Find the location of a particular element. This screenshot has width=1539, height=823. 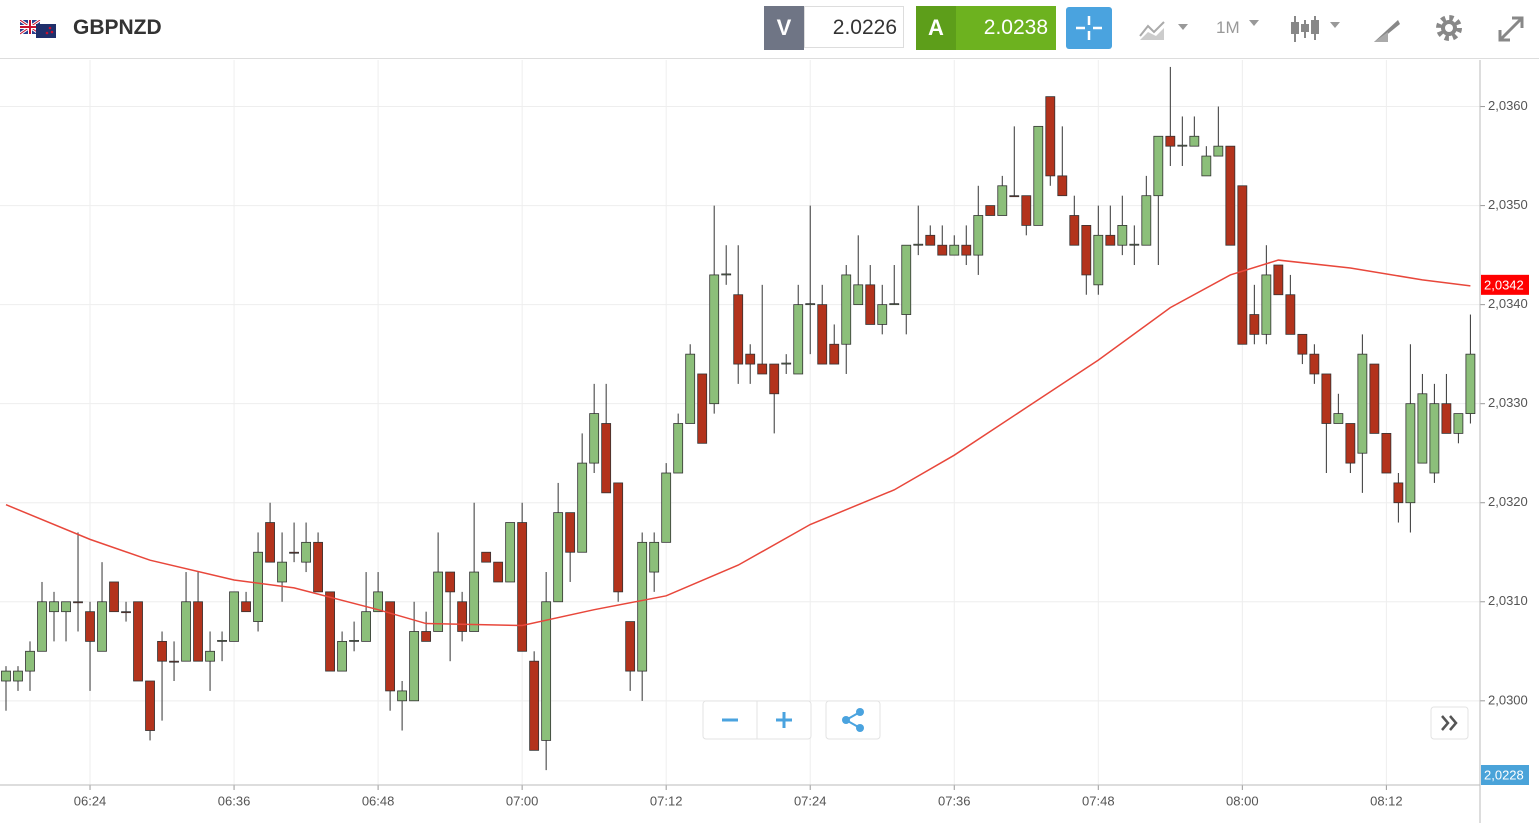

dropdown is located at coordinates (1255, 26).